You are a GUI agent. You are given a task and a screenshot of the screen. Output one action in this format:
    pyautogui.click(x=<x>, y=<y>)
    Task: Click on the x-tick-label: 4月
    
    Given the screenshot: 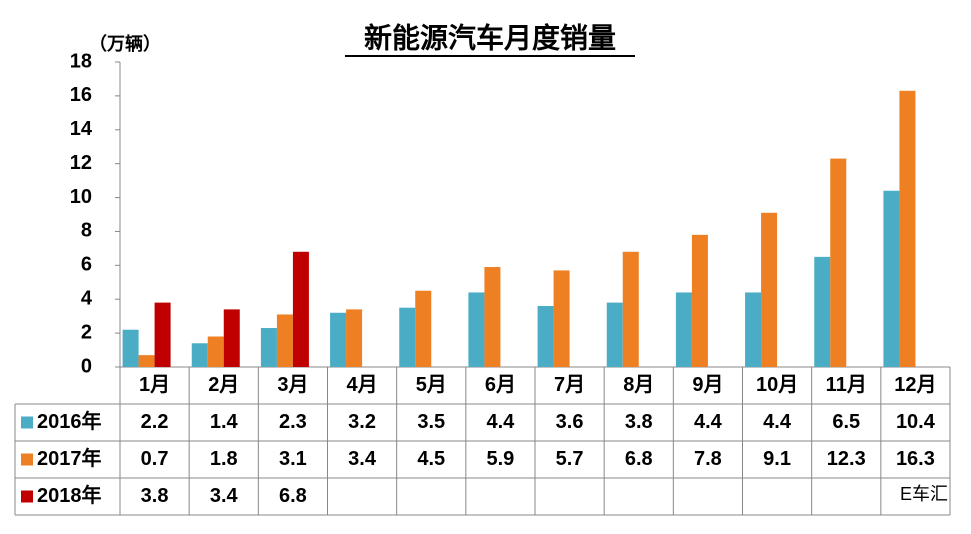 What is the action you would take?
    pyautogui.click(x=362, y=385)
    